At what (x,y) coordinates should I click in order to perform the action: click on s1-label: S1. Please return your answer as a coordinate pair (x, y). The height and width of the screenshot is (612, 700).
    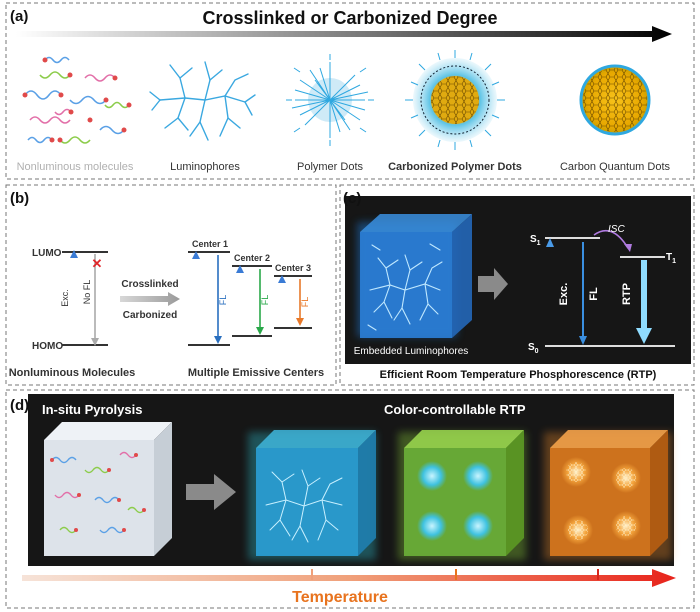
    Looking at the image, I should click on (535, 240).